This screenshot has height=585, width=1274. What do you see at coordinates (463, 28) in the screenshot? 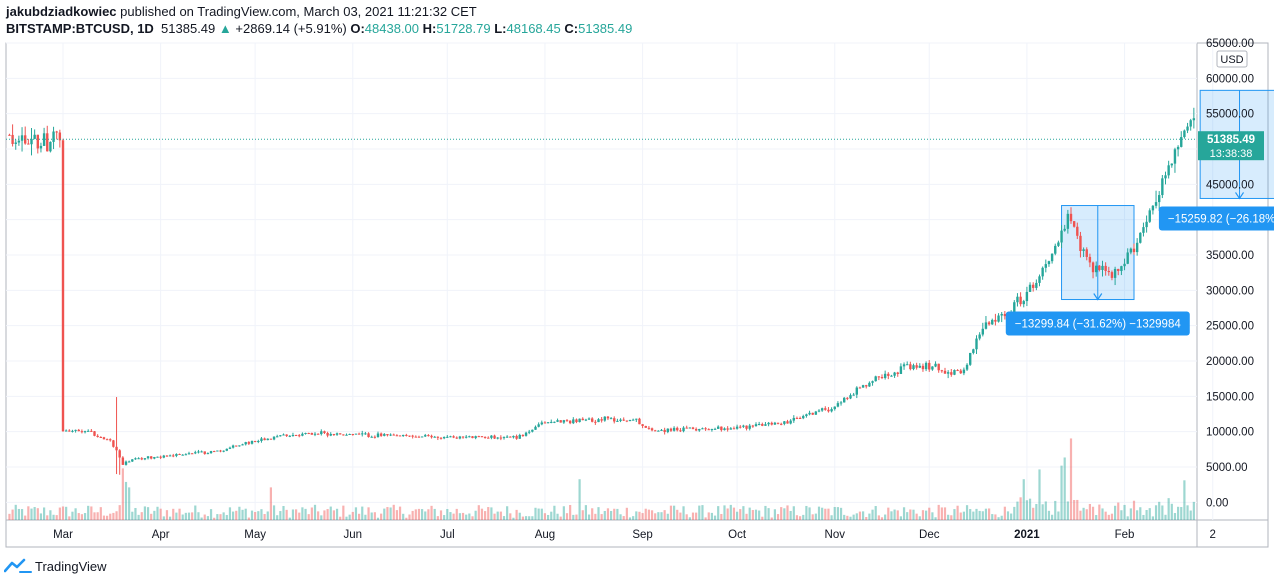
I see `high-value: 51728.79` at bounding box center [463, 28].